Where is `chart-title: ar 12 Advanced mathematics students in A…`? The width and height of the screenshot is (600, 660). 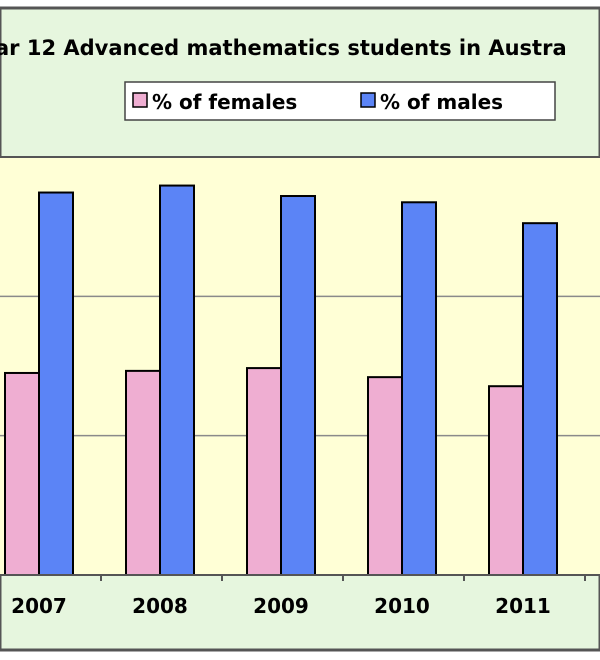
chart-title: ar 12 Advanced mathematics students in A… is located at coordinates (283, 48).